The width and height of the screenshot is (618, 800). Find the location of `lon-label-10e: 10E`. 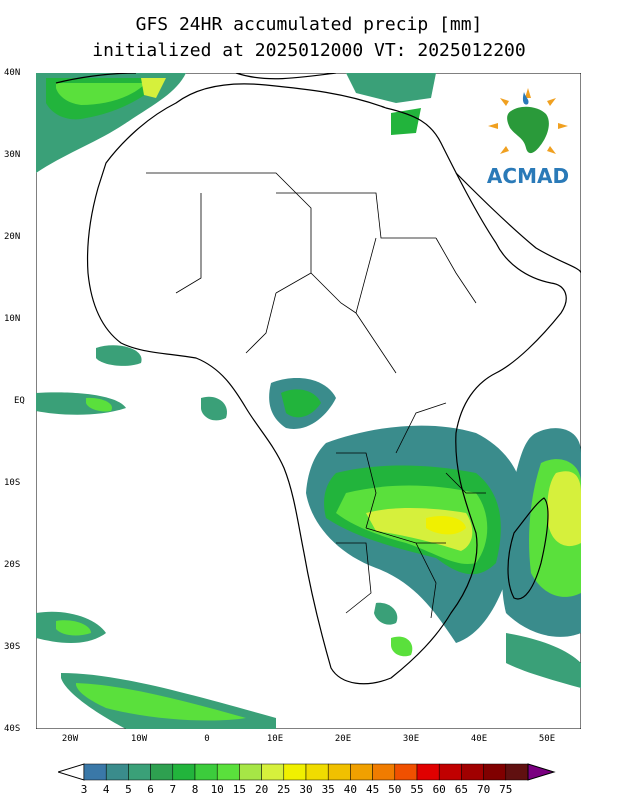

lon-label-10e: 10E is located at coordinates (275, 739).